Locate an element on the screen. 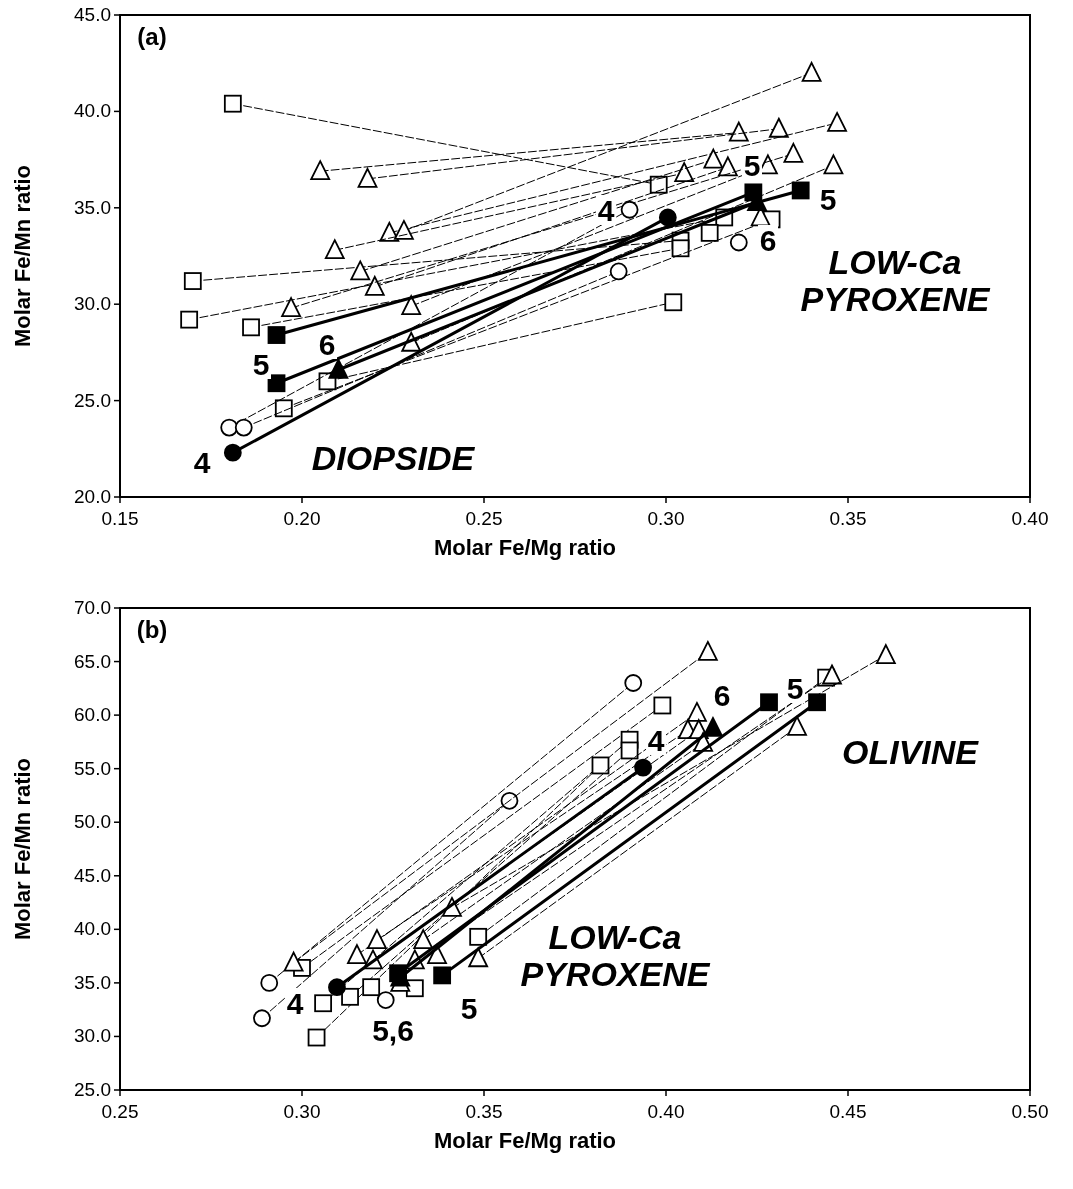 This screenshot has width=1073, height=1189. y-tick-label: 55.0 is located at coordinates (92, 768).